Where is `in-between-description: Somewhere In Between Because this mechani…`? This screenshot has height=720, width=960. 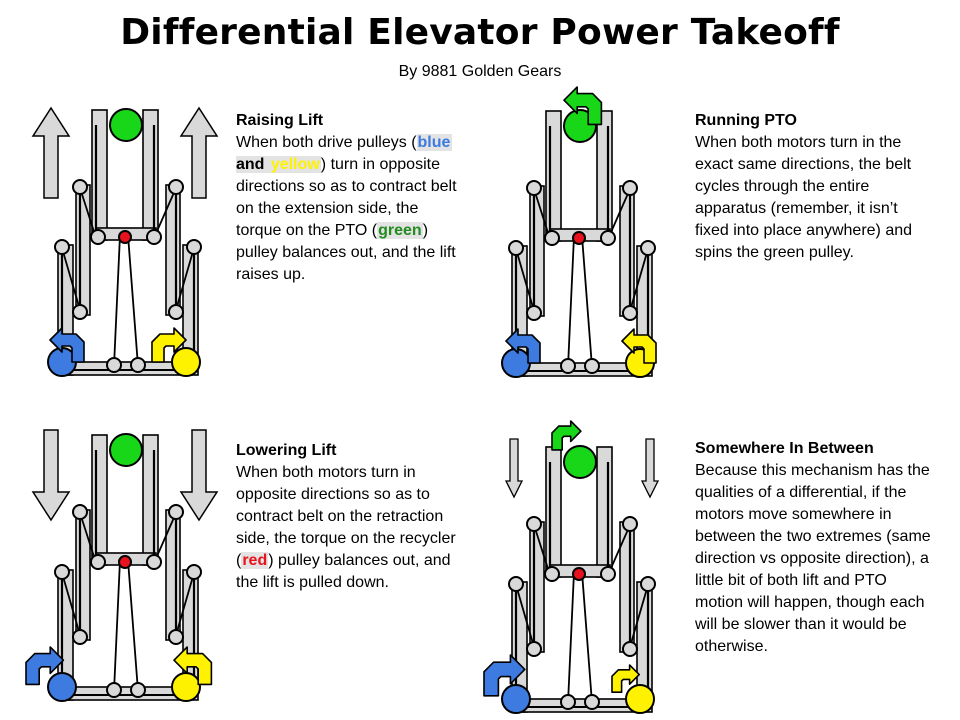 in-between-description: Somewhere In Between Because this mechani… is located at coordinates (815, 548).